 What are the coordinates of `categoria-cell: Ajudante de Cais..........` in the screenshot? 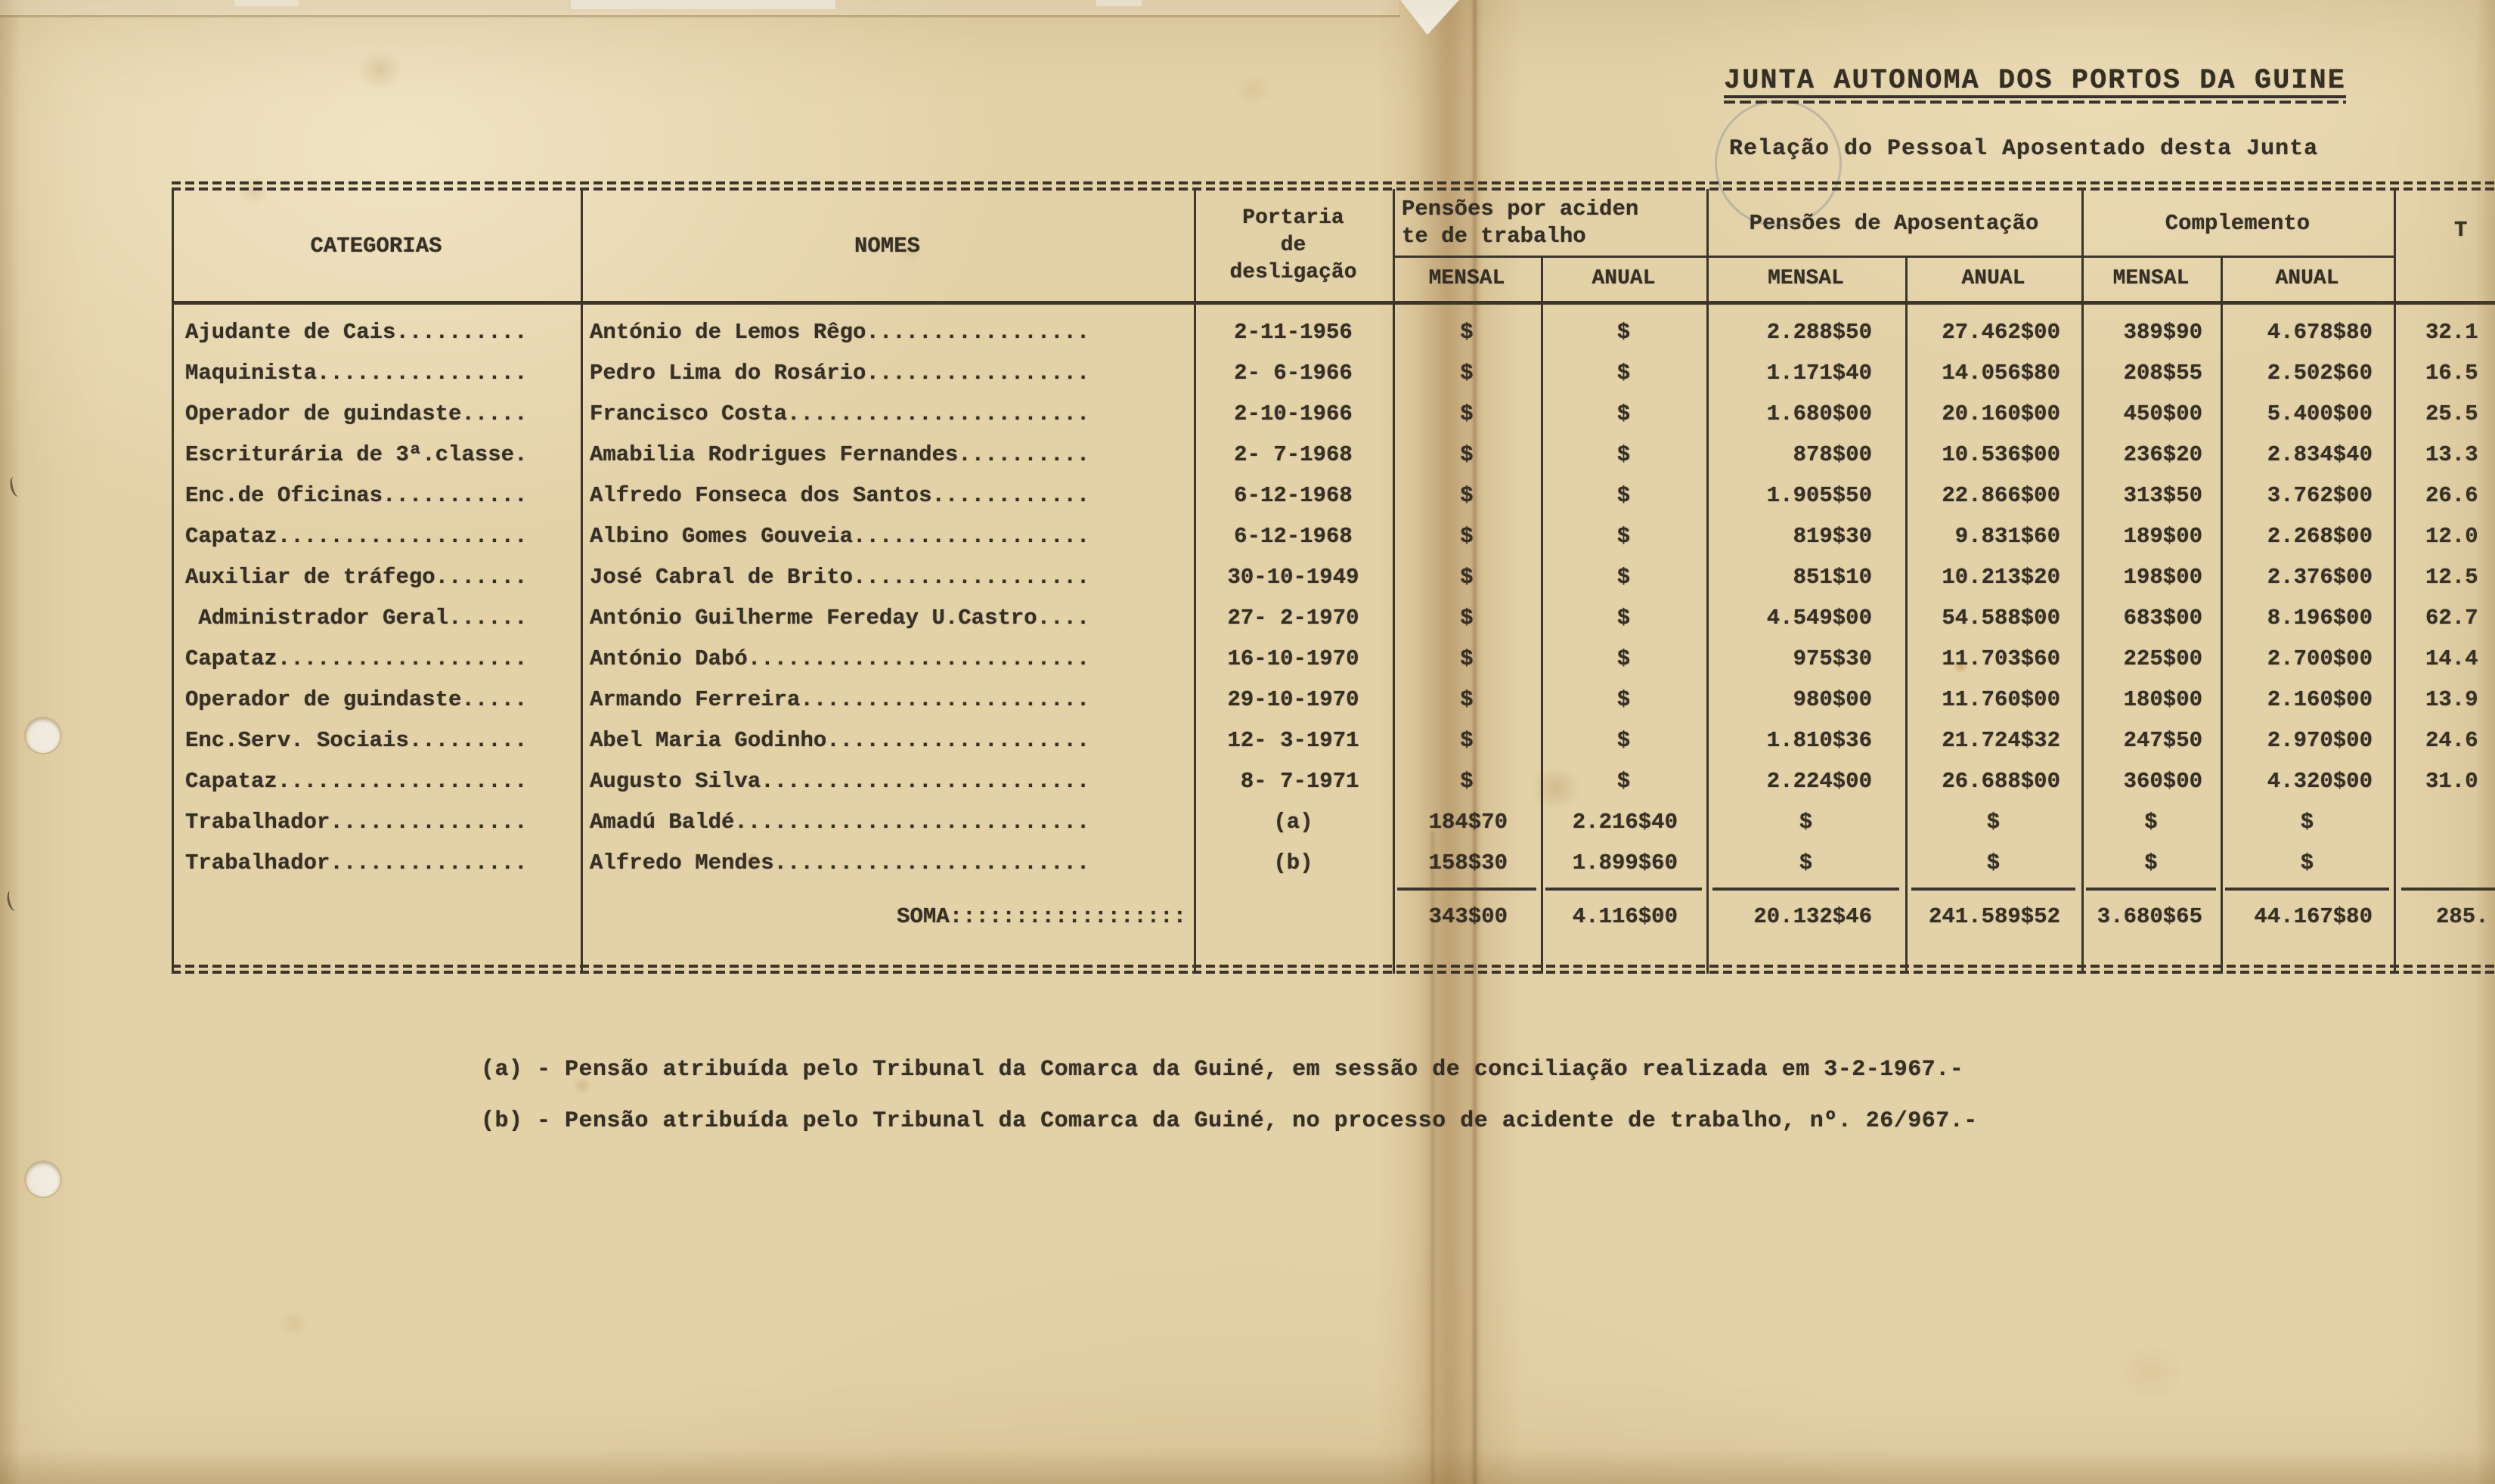 It's located at (356, 332).